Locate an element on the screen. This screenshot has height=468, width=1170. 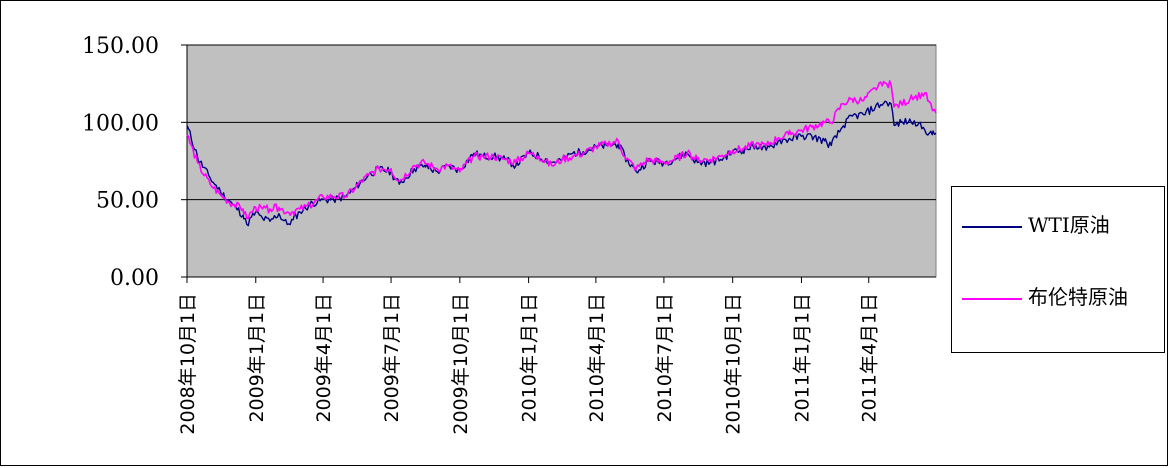
legend-item-wti: WTI原油 is located at coordinates (1055, 225).